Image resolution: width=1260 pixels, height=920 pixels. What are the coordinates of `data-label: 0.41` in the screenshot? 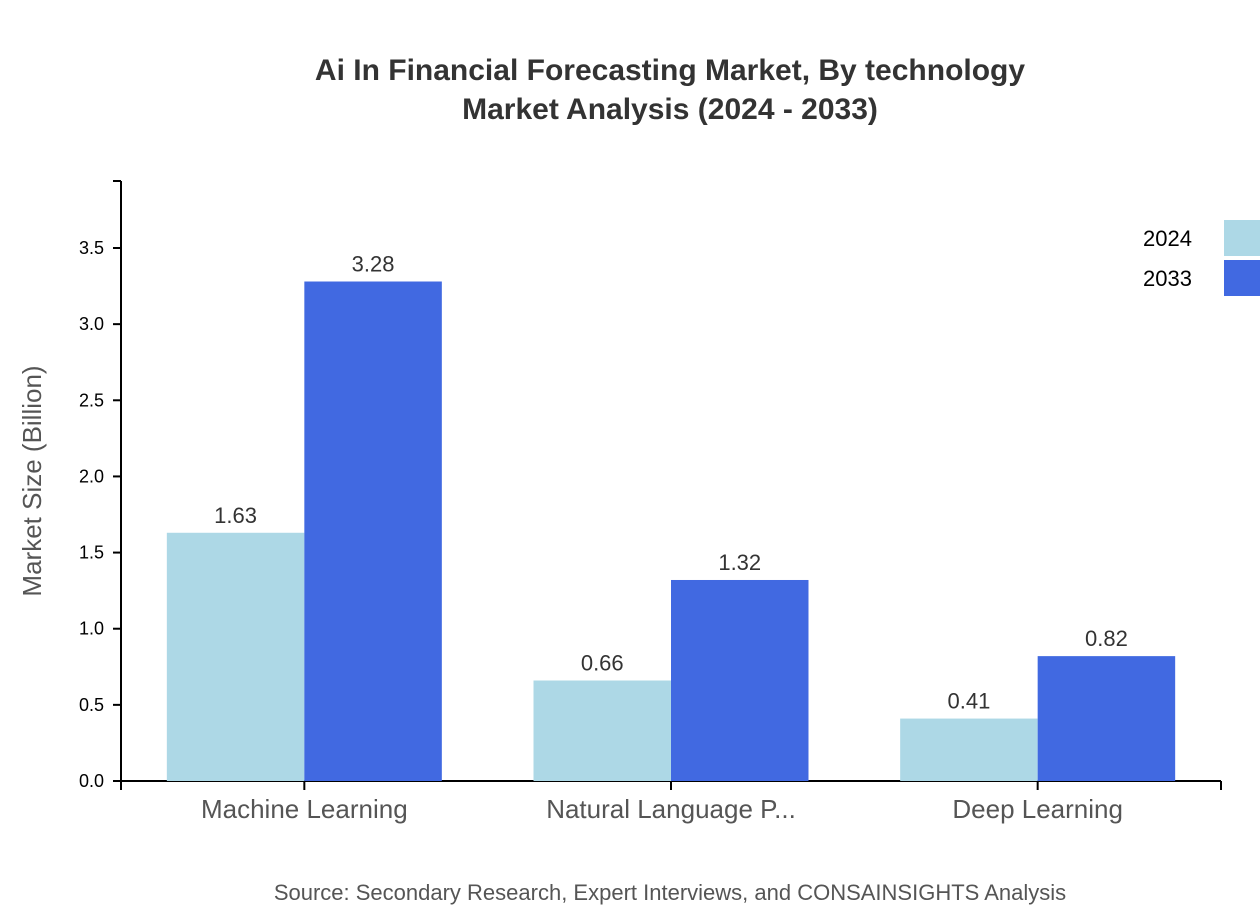 It's located at (969, 701).